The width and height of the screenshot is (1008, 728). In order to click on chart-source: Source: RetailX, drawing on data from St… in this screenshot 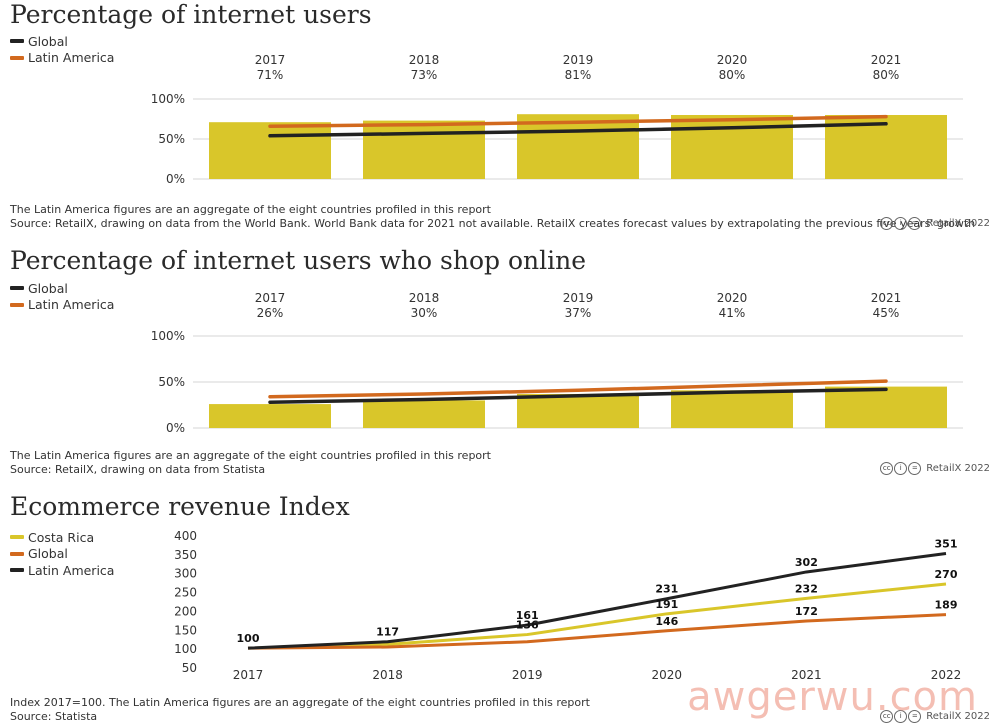, I will do `click(138, 469)`.